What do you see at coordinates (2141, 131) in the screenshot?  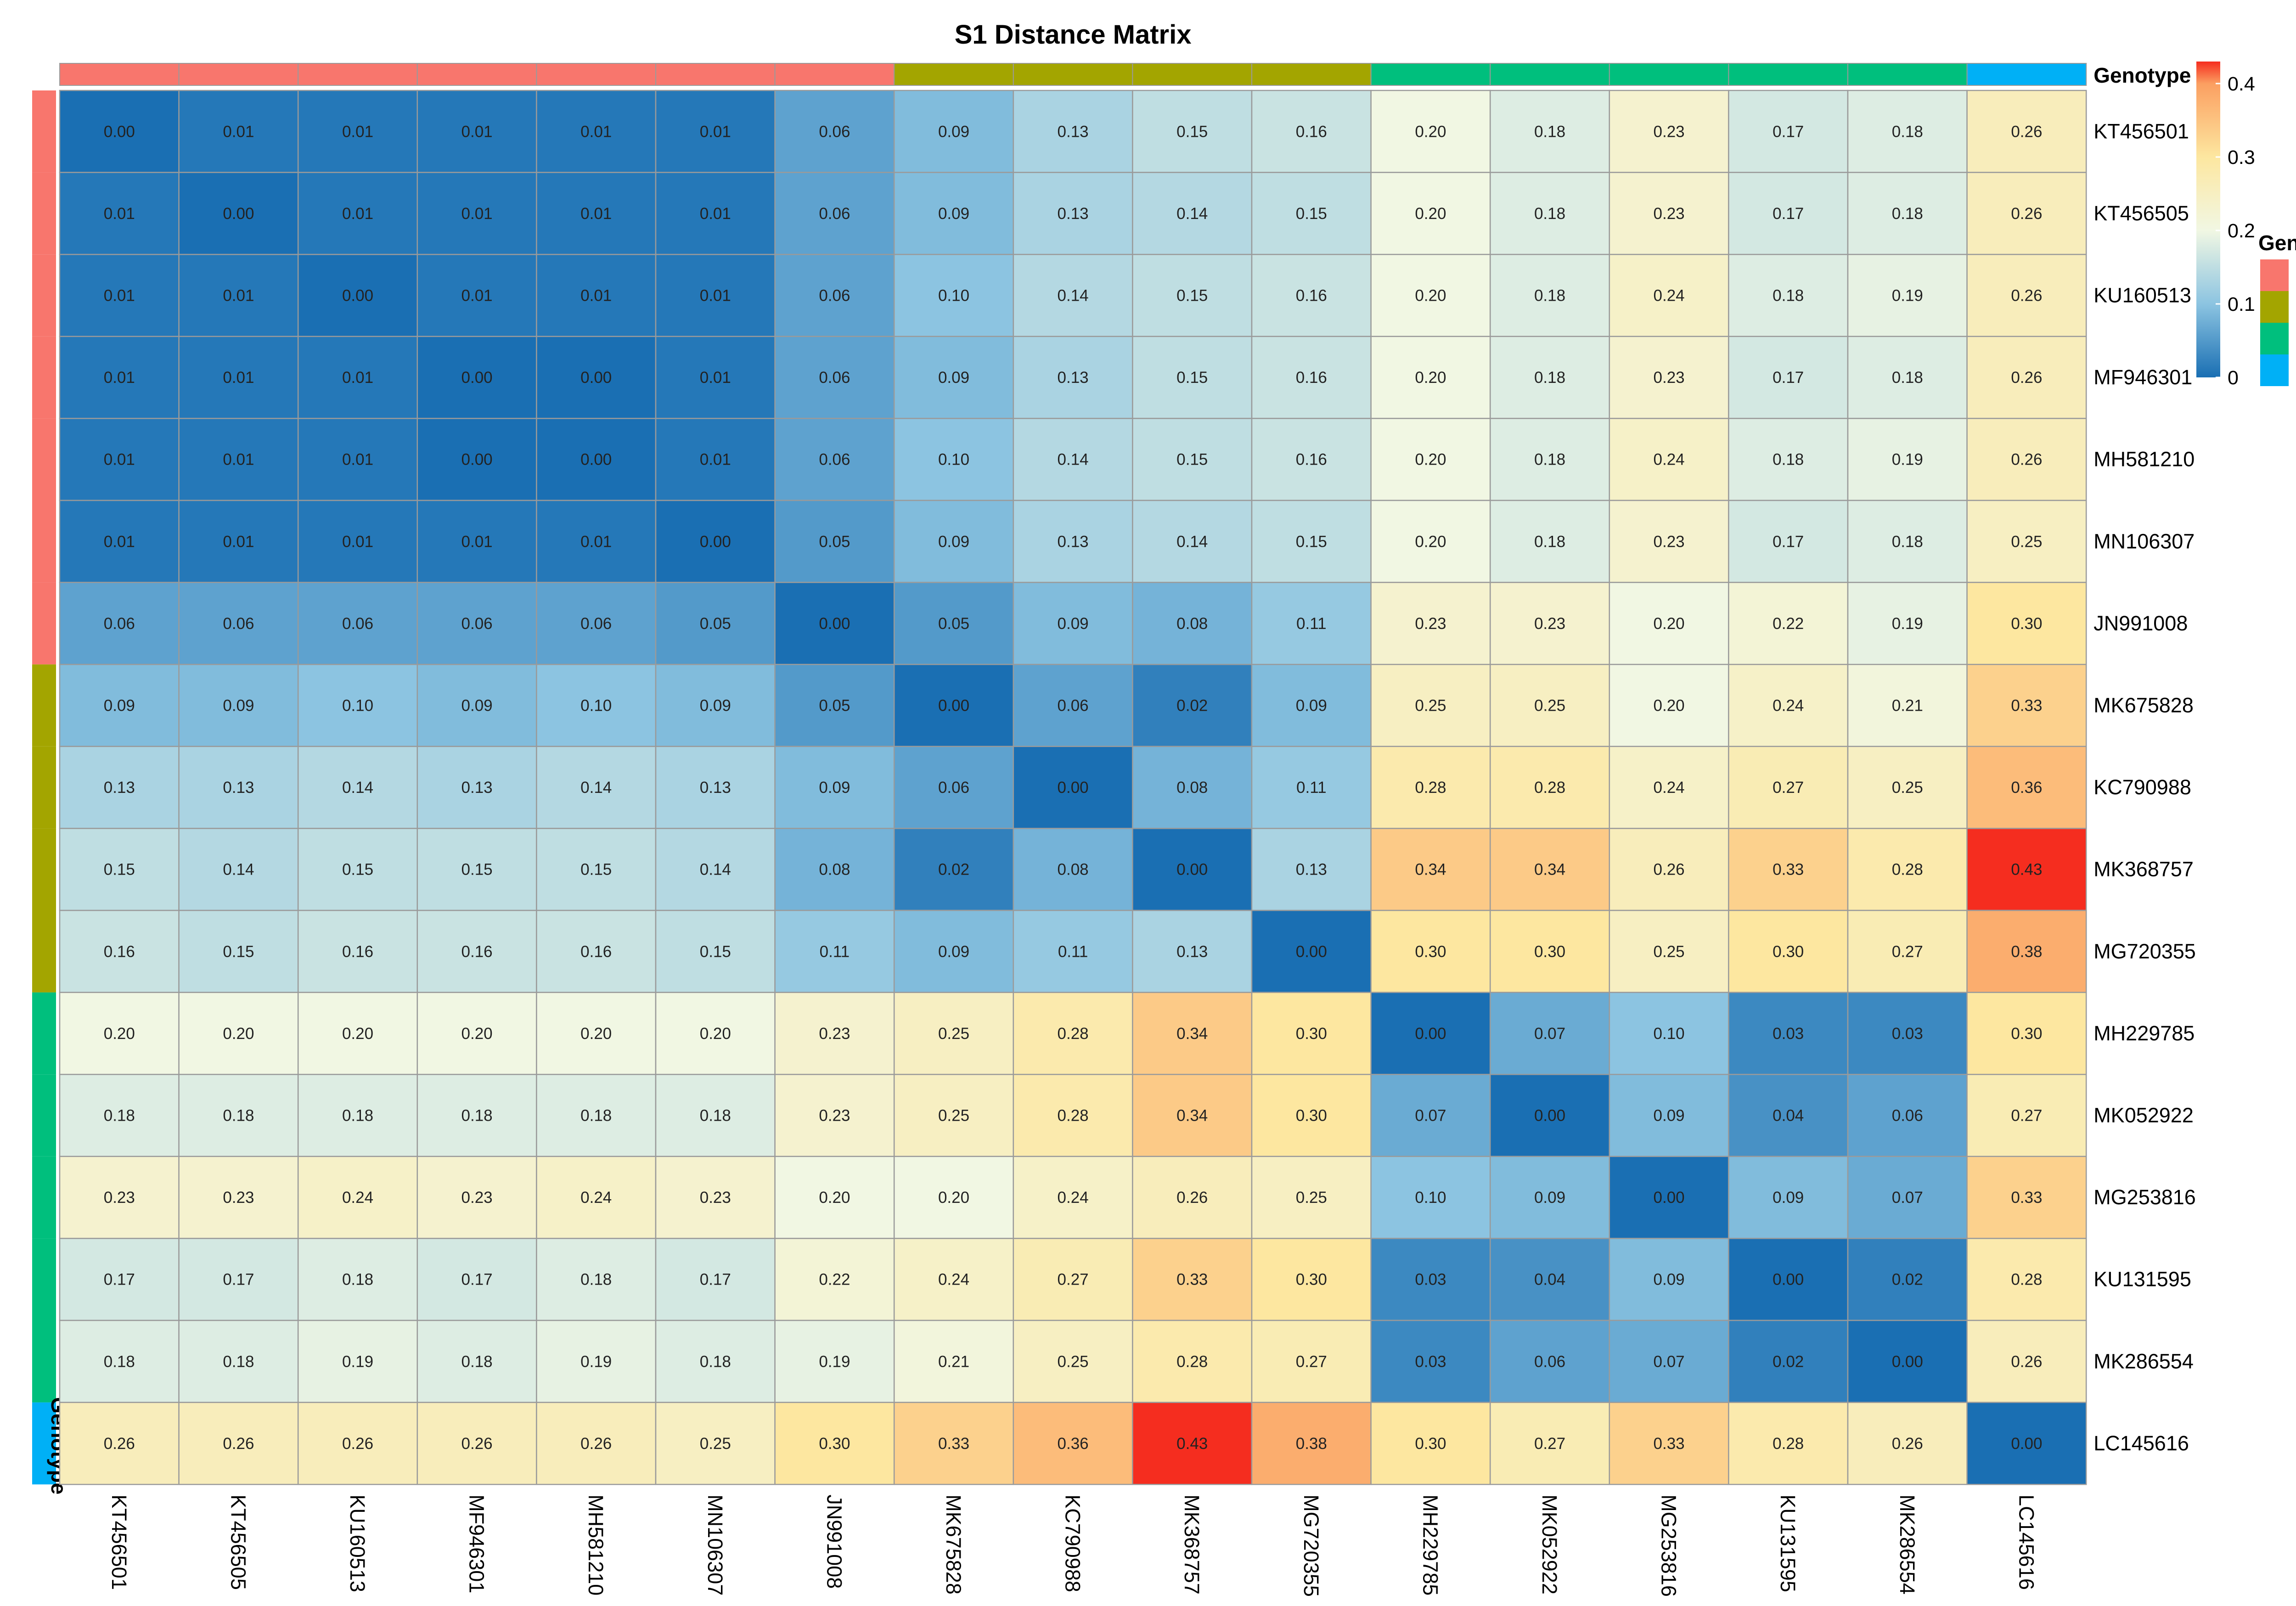 I see `row-label: KT456501` at bounding box center [2141, 131].